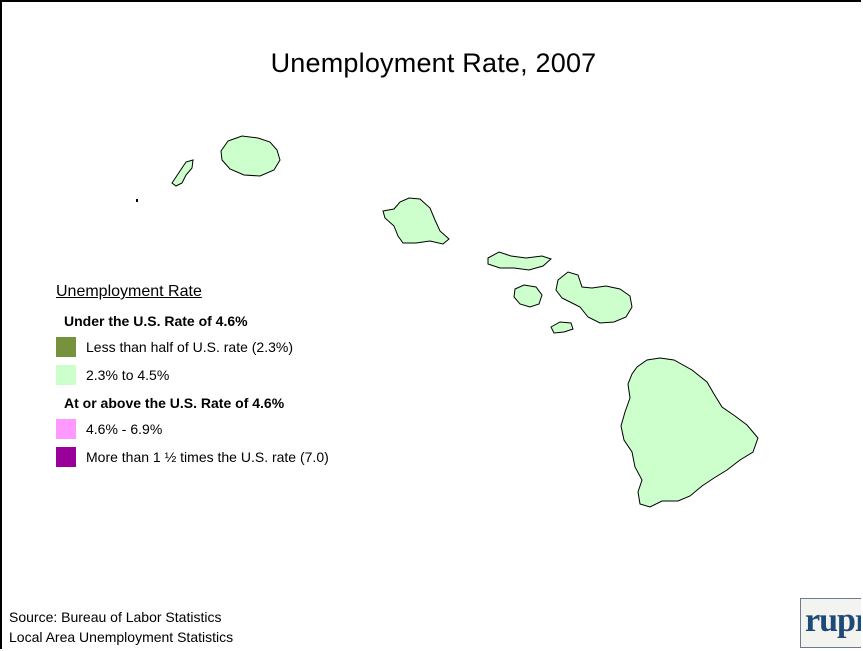  Describe the element at coordinates (250, 156) in the screenshot. I see `island-kauai` at that location.